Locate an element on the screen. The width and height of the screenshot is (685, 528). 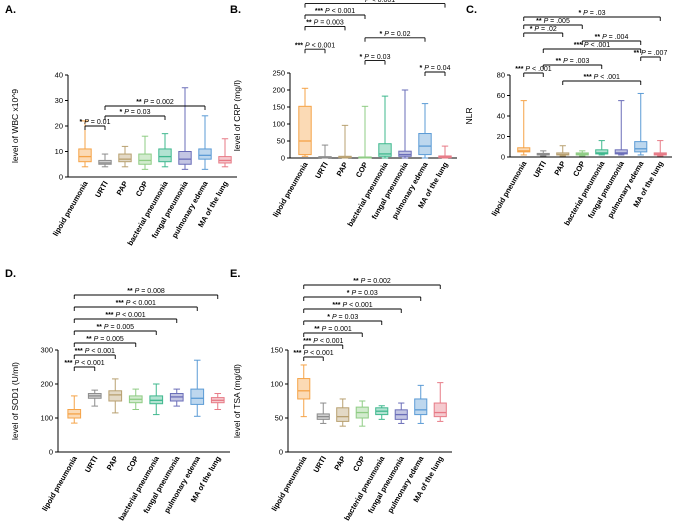
p-value-label: ** P = .005 is located at coordinates (553, 21).